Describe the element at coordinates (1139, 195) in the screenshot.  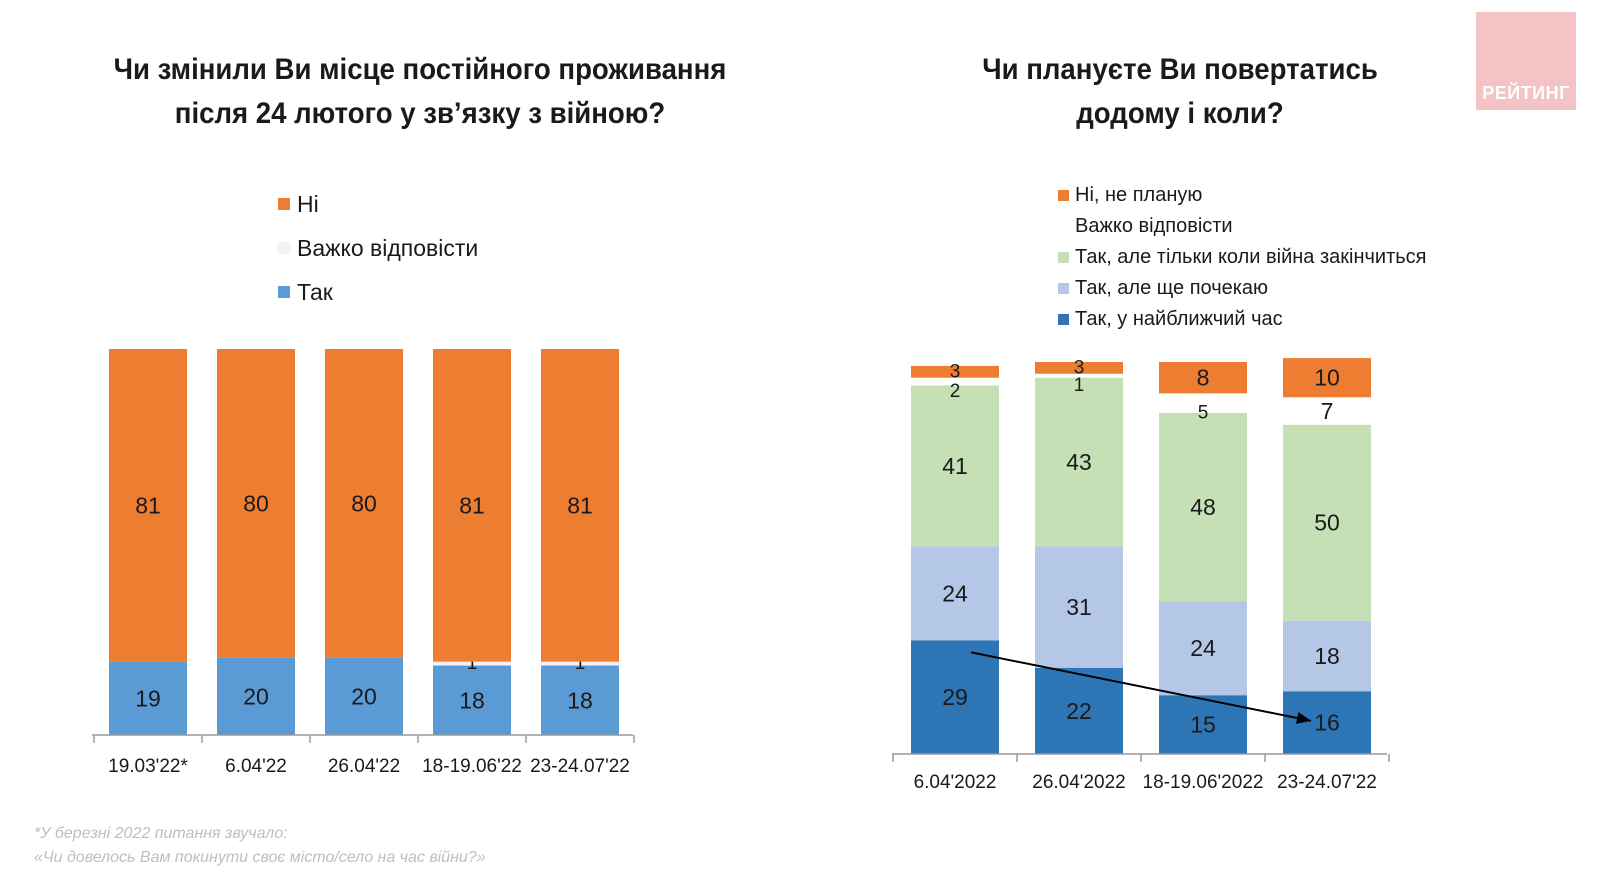
I see `right-legend-label-0: Ні, не планую` at that location.